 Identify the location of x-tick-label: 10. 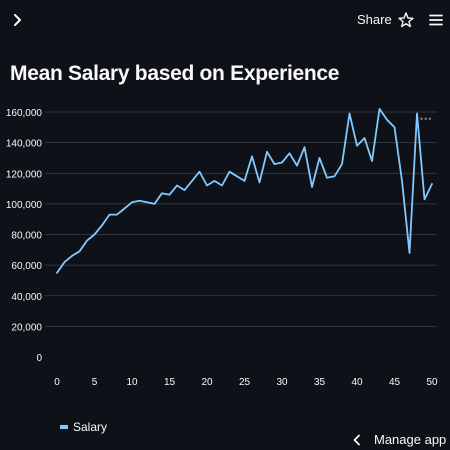
(132, 382).